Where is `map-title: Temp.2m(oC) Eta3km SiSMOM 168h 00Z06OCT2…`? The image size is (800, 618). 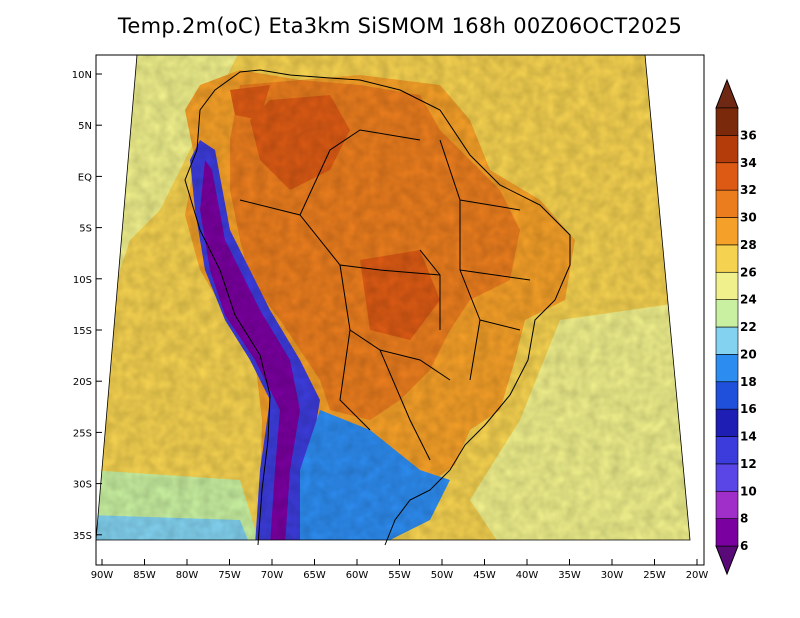
map-title: Temp.2m(oC) Eta3km SiSMOM 168h 00Z06OCT2… is located at coordinates (400, 26).